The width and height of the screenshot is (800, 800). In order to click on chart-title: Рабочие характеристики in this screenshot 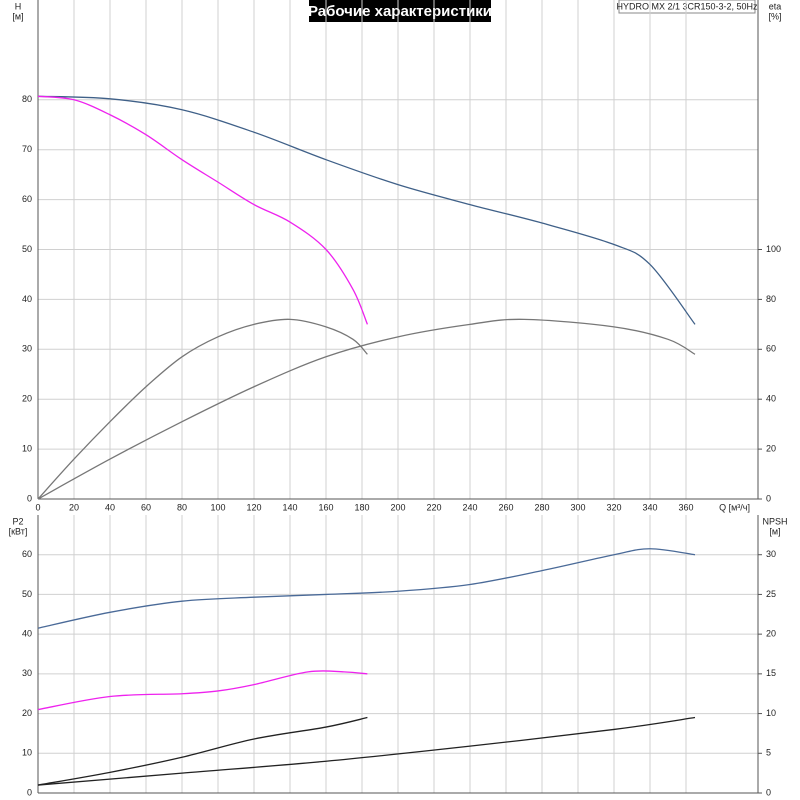, I will do `click(400, 11)`.